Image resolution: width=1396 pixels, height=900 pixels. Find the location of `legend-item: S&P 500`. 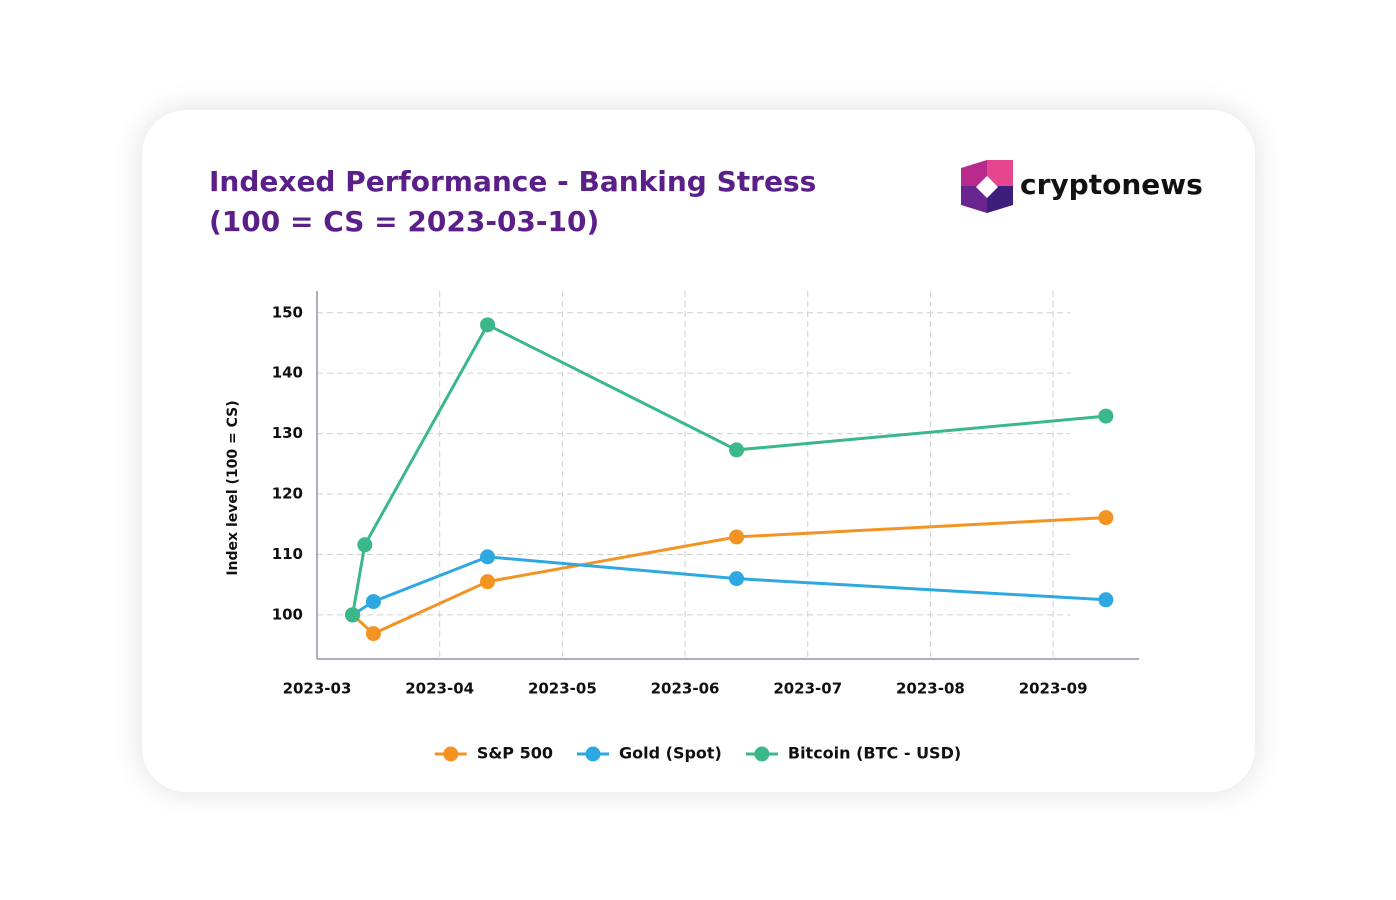

legend-item: S&P 500 is located at coordinates (493, 753).